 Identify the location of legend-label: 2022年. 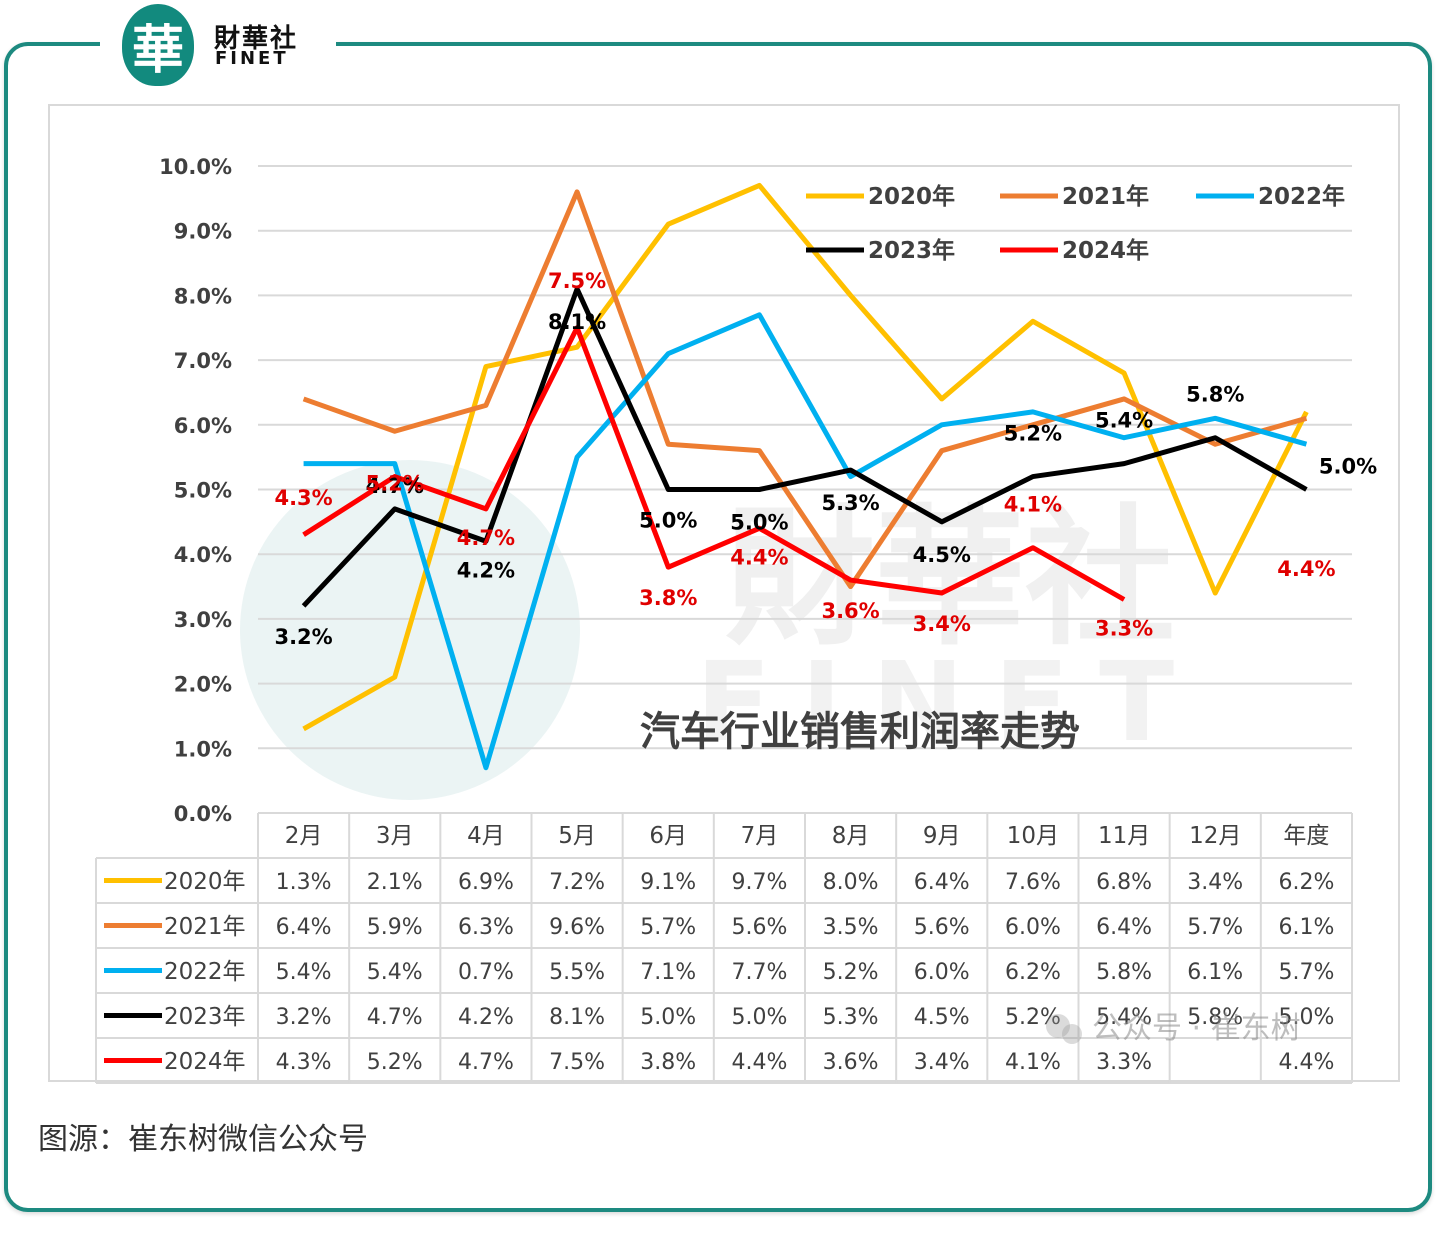
(1301, 196).